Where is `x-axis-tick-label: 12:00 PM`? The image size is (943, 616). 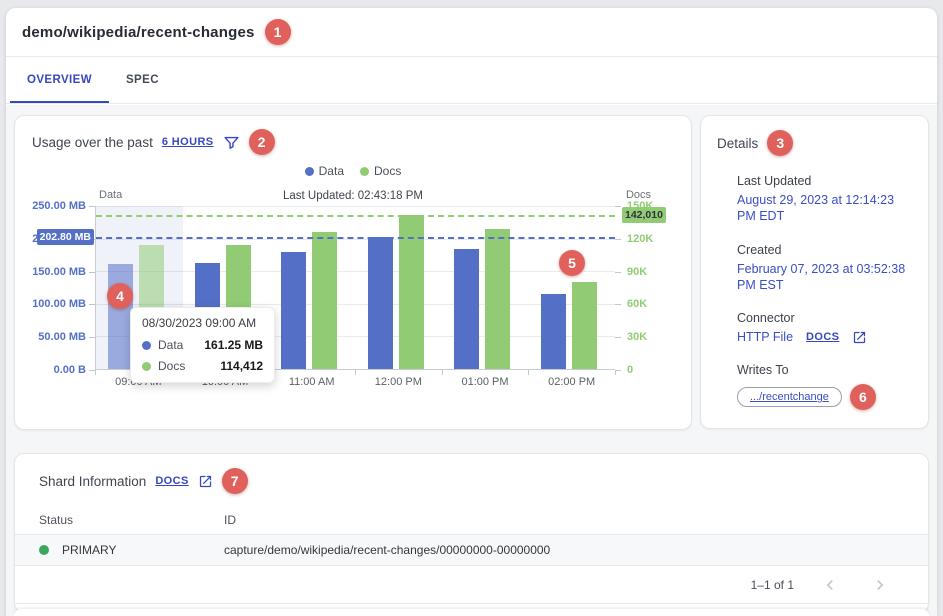 x-axis-tick-label: 12:00 PM is located at coordinates (398, 382).